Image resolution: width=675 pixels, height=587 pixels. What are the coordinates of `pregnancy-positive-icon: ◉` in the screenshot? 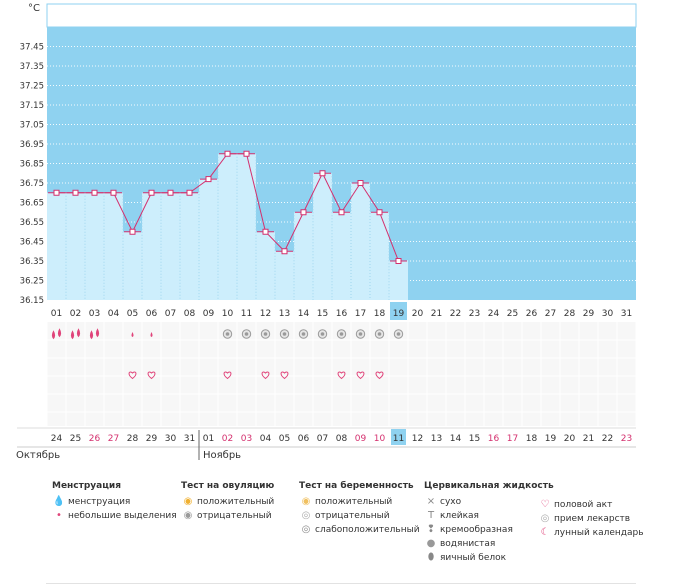 It's located at (306, 501).